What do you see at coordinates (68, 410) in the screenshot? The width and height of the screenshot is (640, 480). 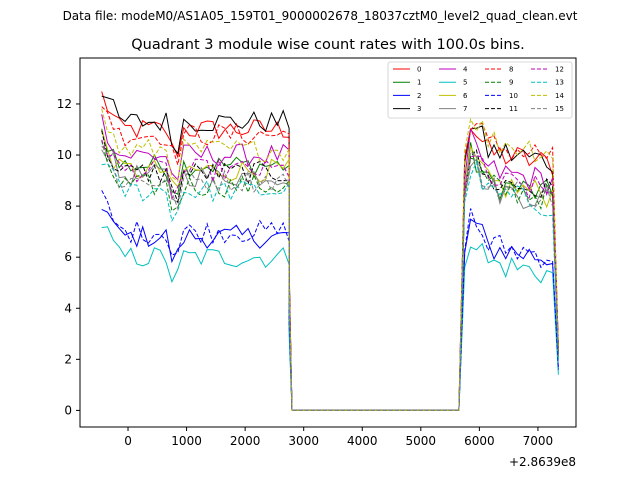 I see `y-tick-label: 0` at bounding box center [68, 410].